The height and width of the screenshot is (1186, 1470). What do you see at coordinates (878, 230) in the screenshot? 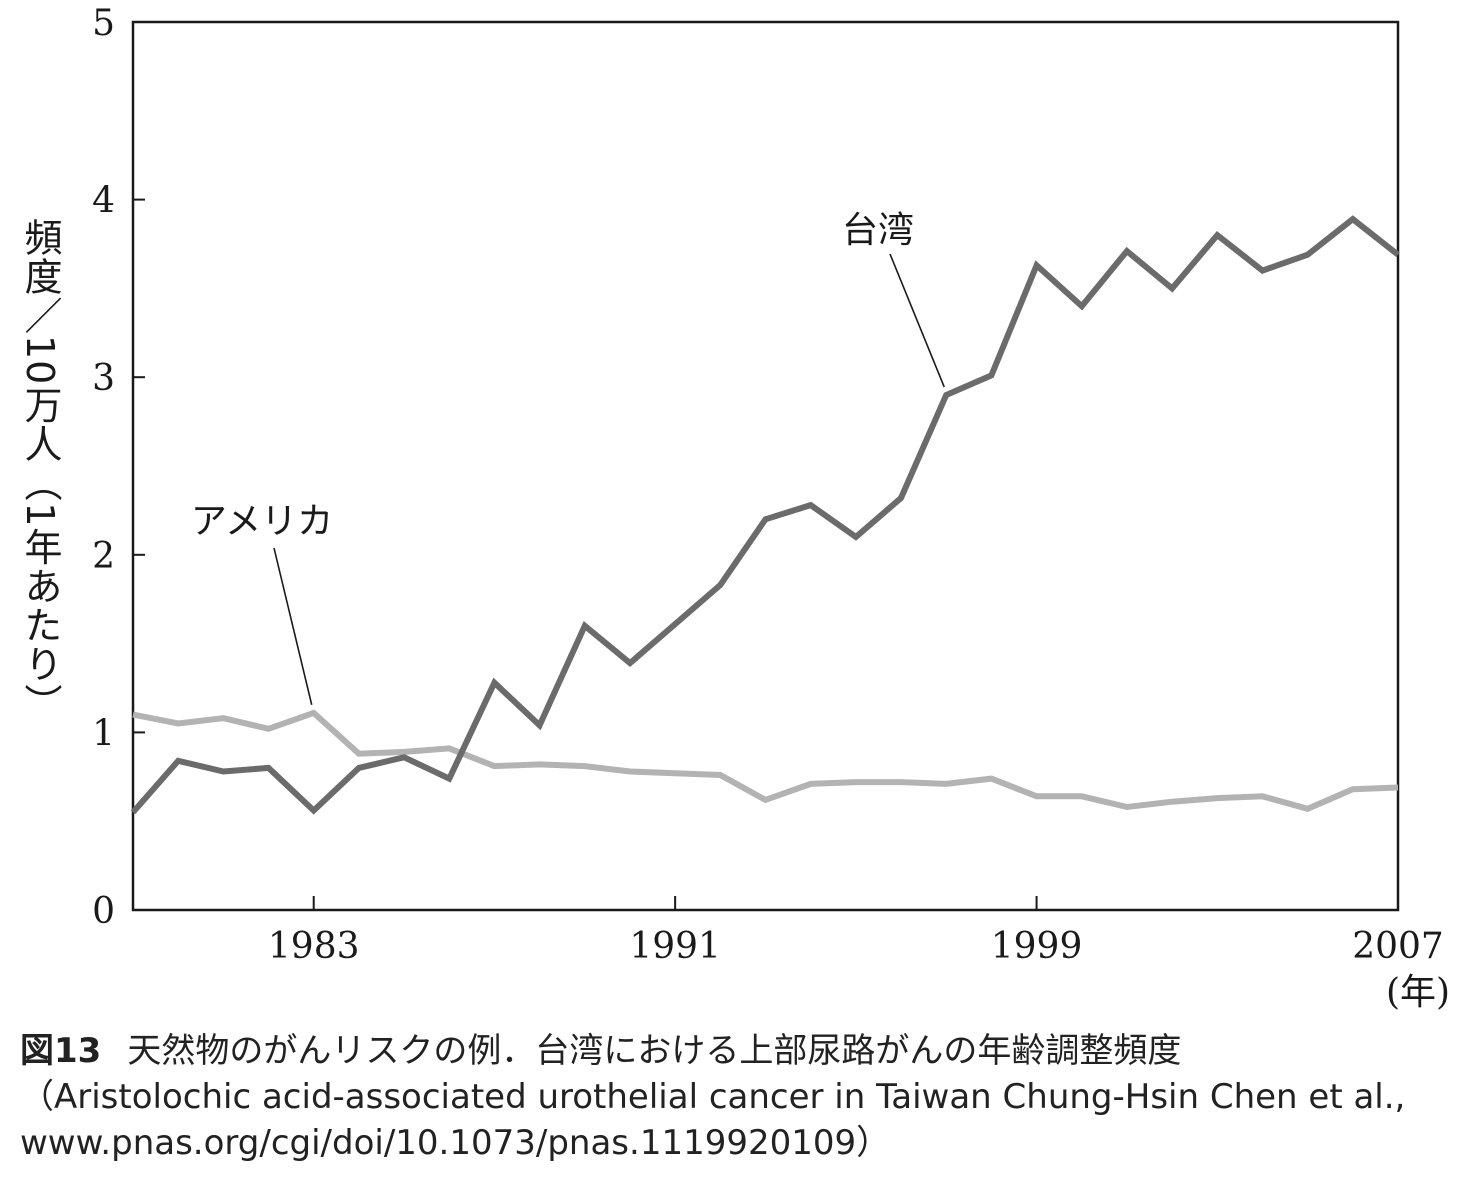
I see `series-annotation: 台湾` at bounding box center [878, 230].